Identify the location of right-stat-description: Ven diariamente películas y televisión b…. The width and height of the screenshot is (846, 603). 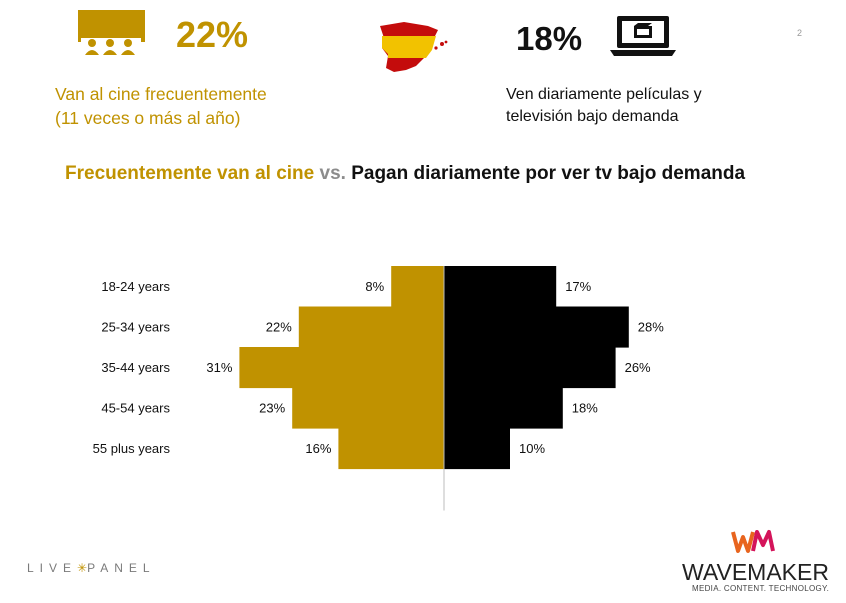
(604, 106).